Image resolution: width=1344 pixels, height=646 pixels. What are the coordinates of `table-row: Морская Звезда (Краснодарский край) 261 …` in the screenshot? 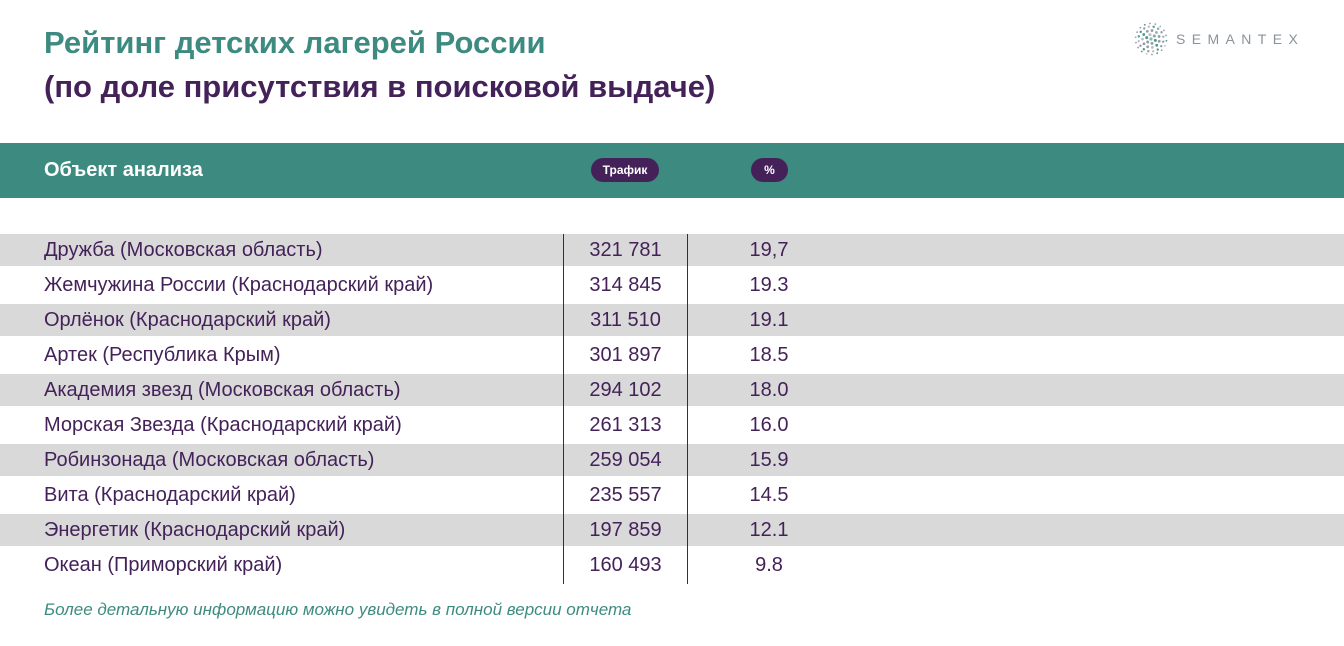 It's located at (672, 426).